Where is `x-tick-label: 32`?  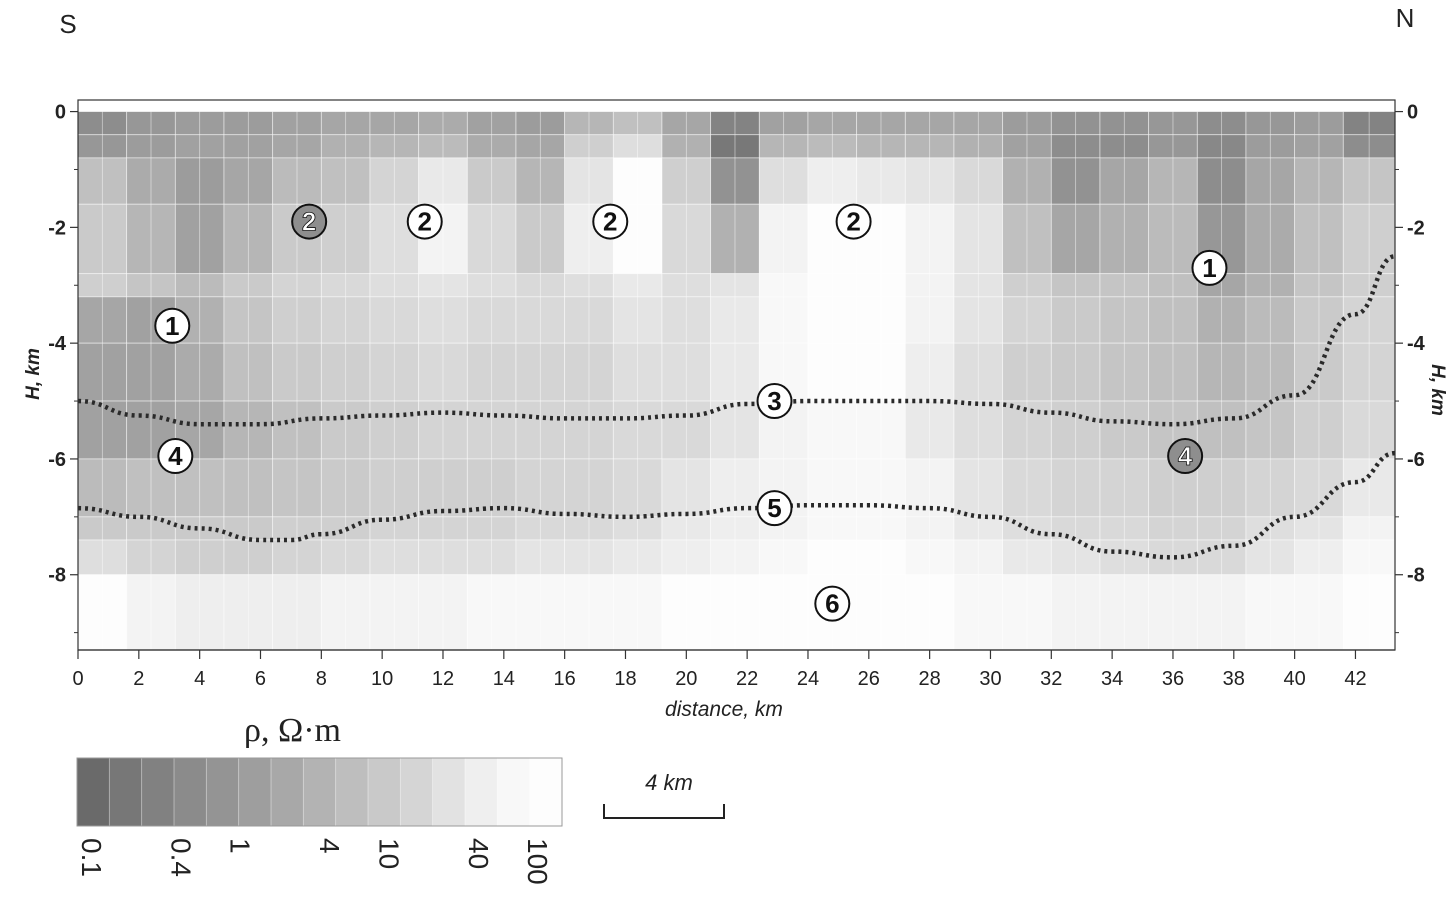
x-tick-label: 32 is located at coordinates (1051, 679).